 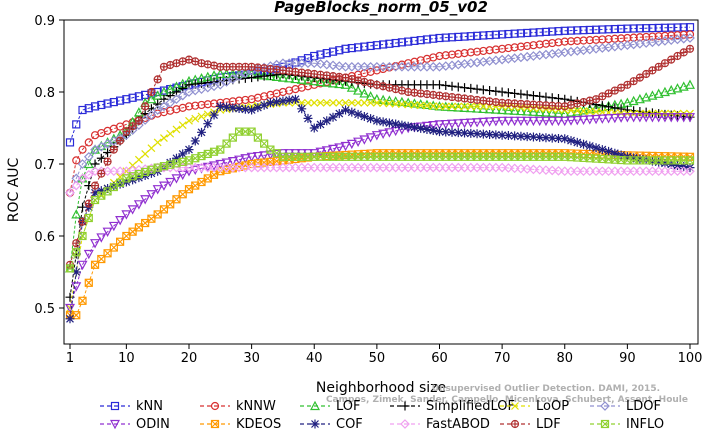 I want to click on legend-label-loop: LoOP, so click(x=552, y=406).